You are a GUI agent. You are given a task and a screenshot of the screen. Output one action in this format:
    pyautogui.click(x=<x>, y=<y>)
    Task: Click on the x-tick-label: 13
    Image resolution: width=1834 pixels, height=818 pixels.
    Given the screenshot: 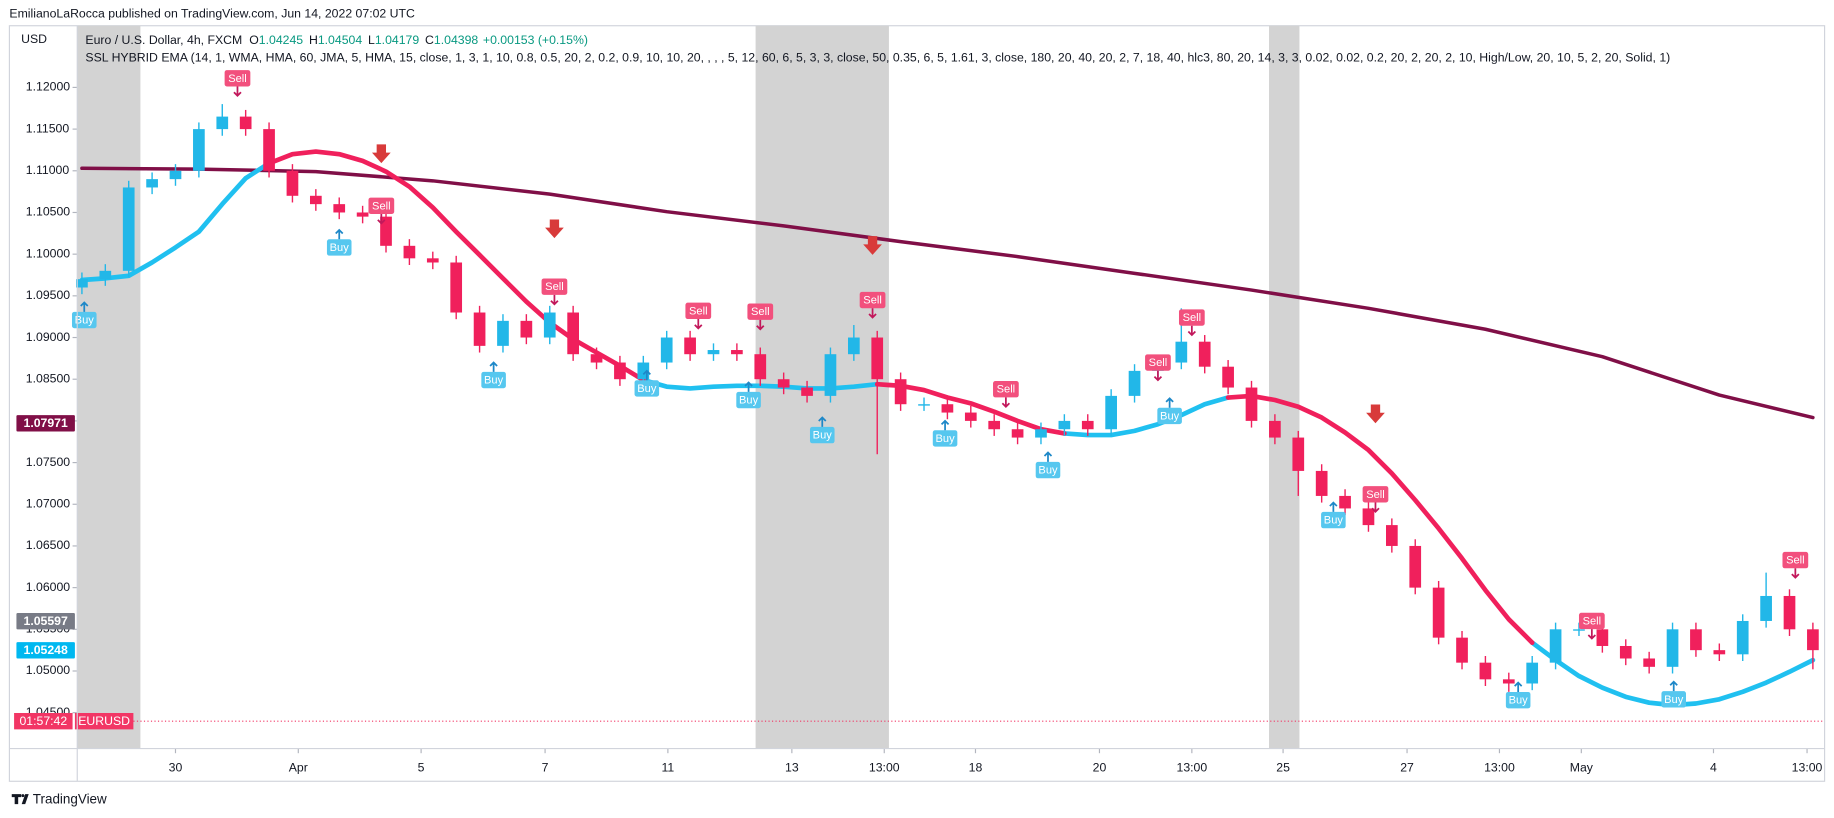 What is the action you would take?
    pyautogui.click(x=792, y=768)
    